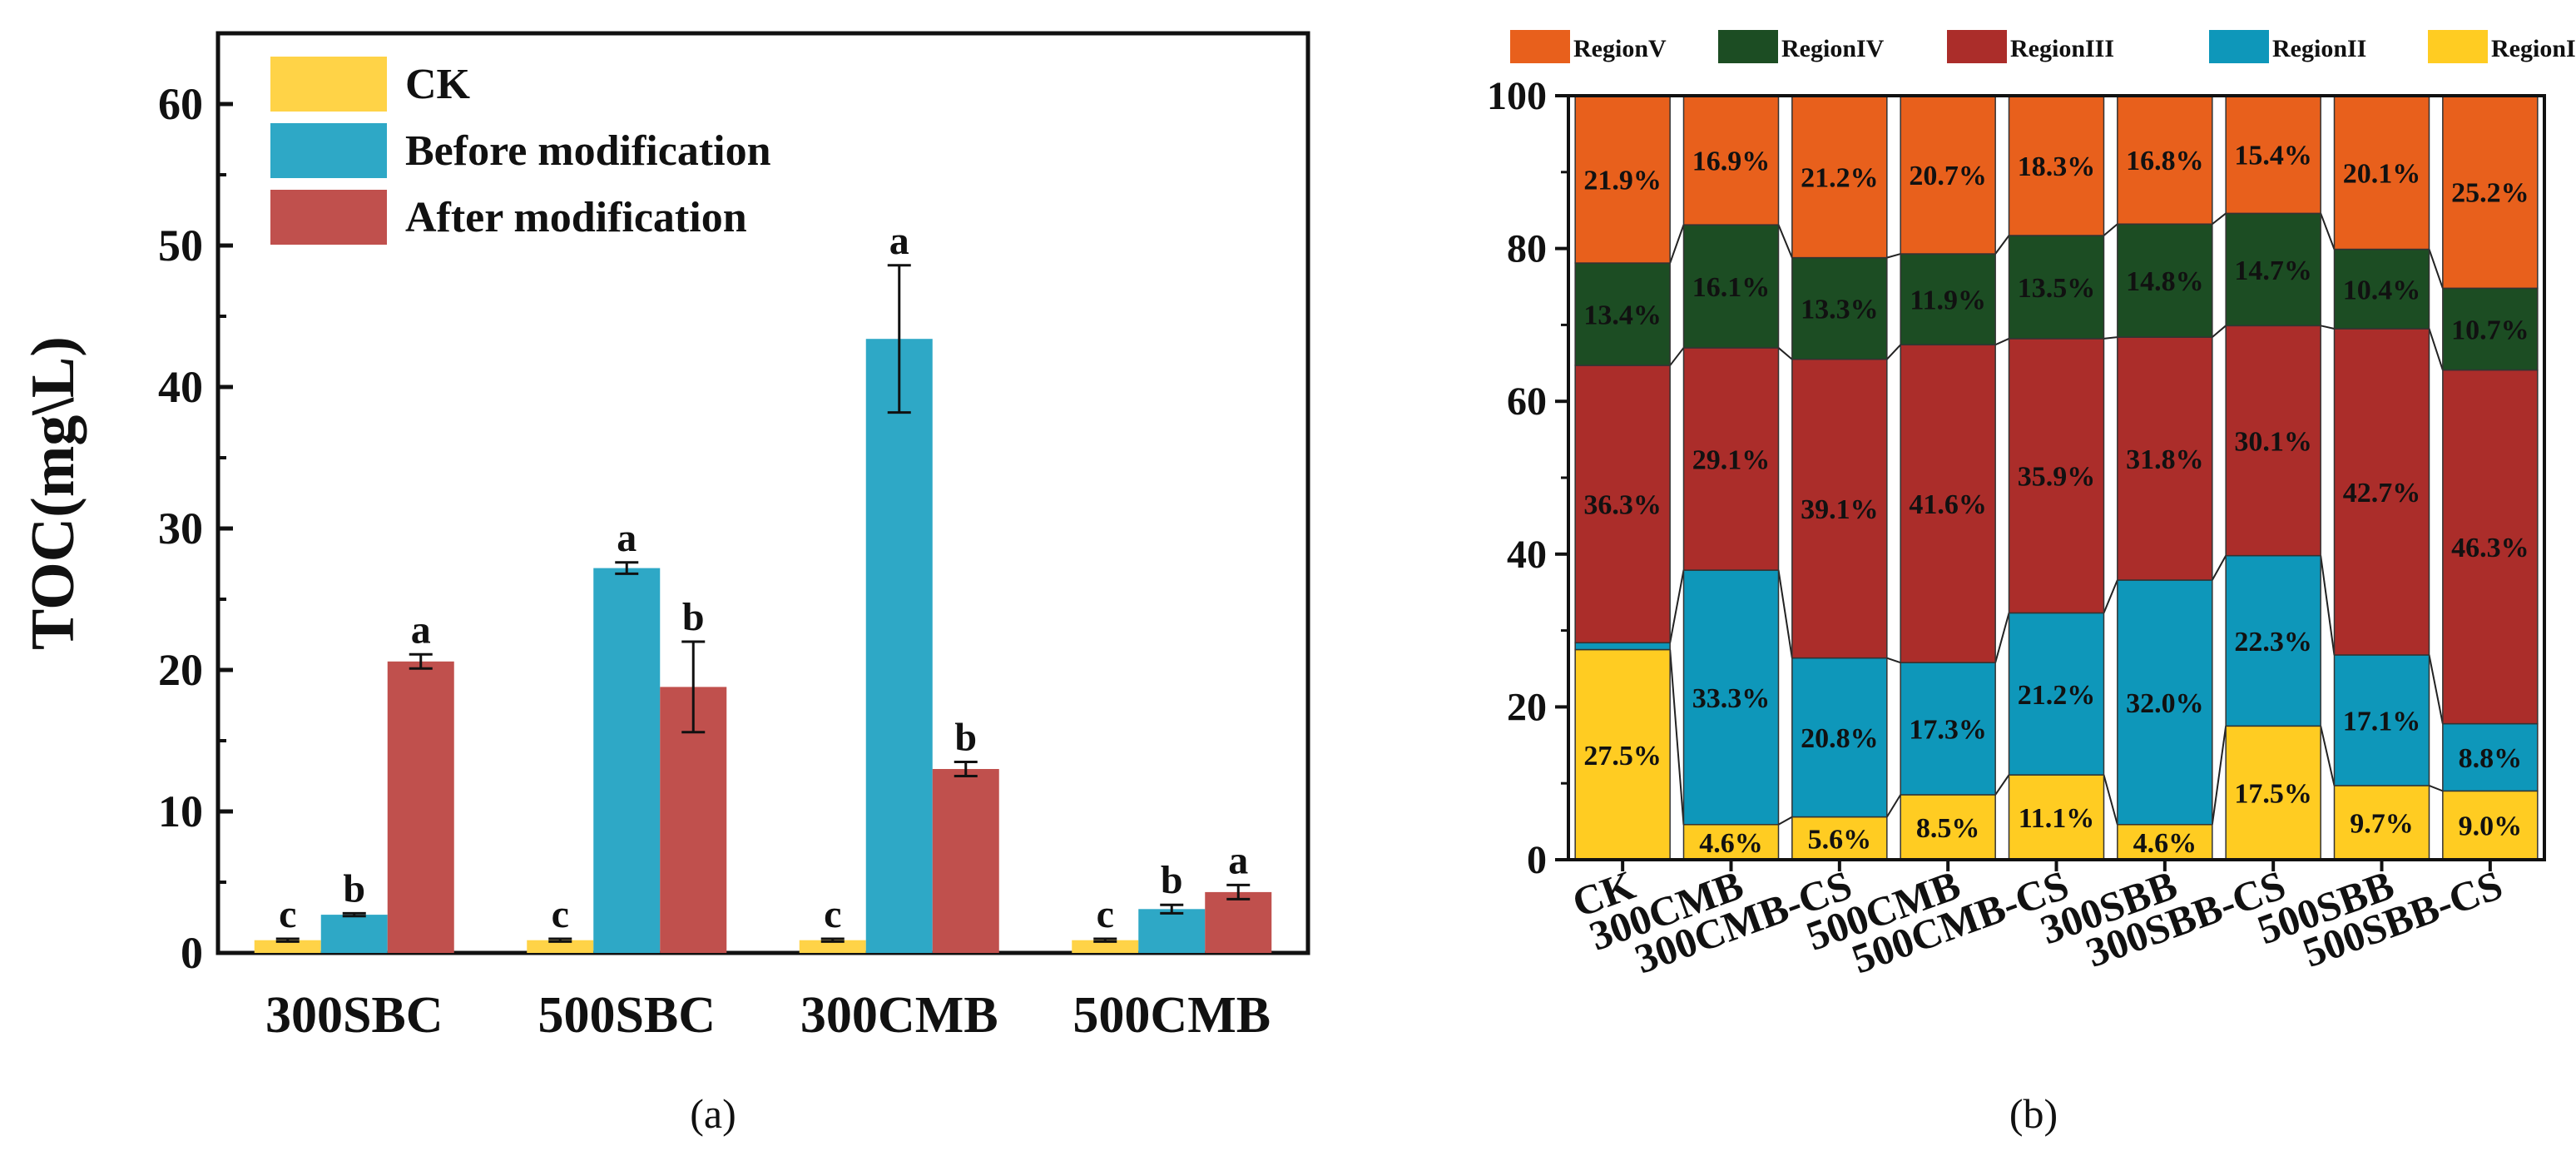 The height and width of the screenshot is (1151, 2576). I want to click on segment-label: 17.1%, so click(2382, 721).